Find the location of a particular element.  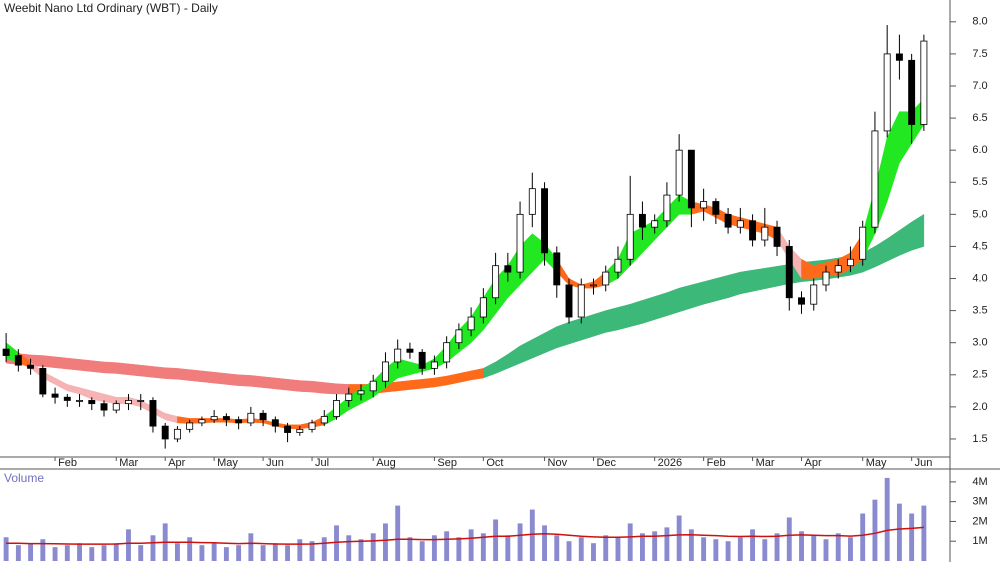

volume-title: Volume is located at coordinates (24, 478).